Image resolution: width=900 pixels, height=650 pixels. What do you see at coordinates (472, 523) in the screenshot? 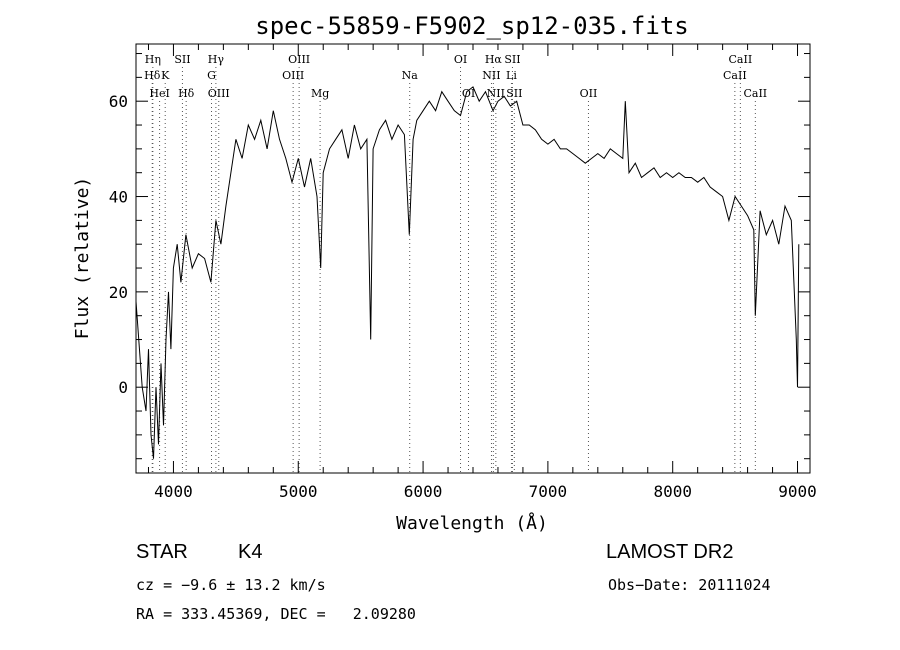
I see `x-axis-label: Wavelength (Å)` at bounding box center [472, 523].